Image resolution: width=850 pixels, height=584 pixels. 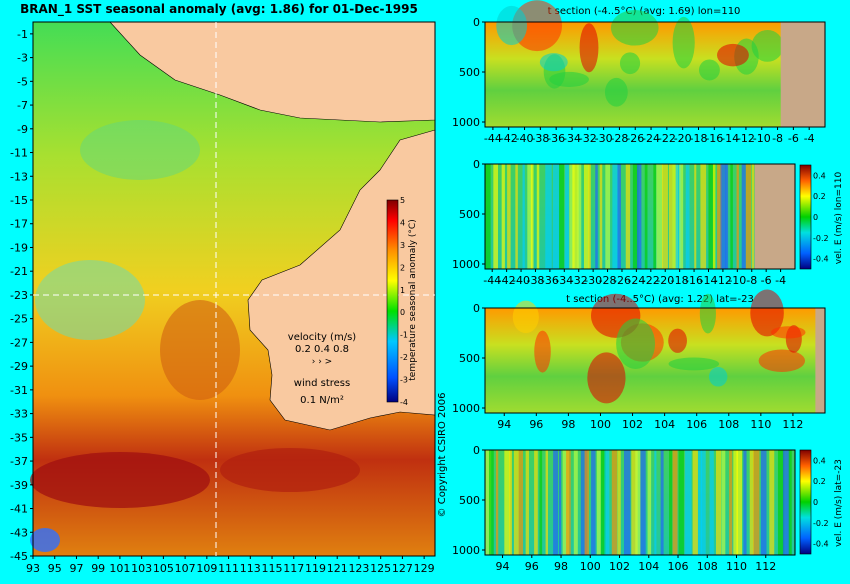 I want to click on section-x-tick-label: 98, so click(x=568, y=424).